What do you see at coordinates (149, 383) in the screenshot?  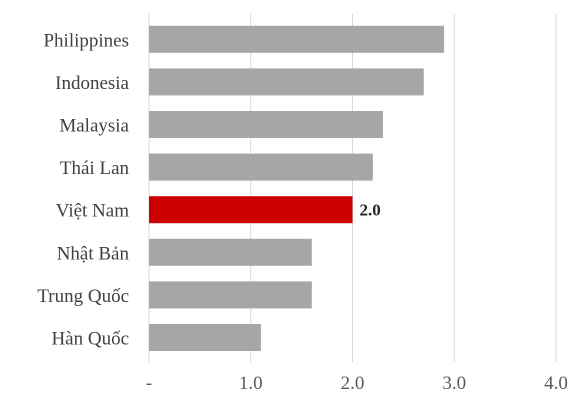 I see `x-tick-label: -` at bounding box center [149, 383].